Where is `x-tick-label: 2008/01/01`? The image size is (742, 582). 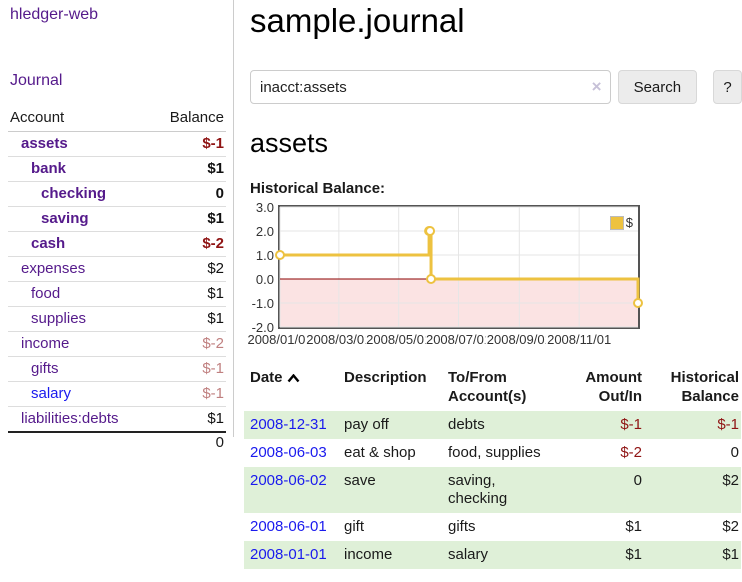 x-tick-label: 2008/01/01 is located at coordinates (280, 339).